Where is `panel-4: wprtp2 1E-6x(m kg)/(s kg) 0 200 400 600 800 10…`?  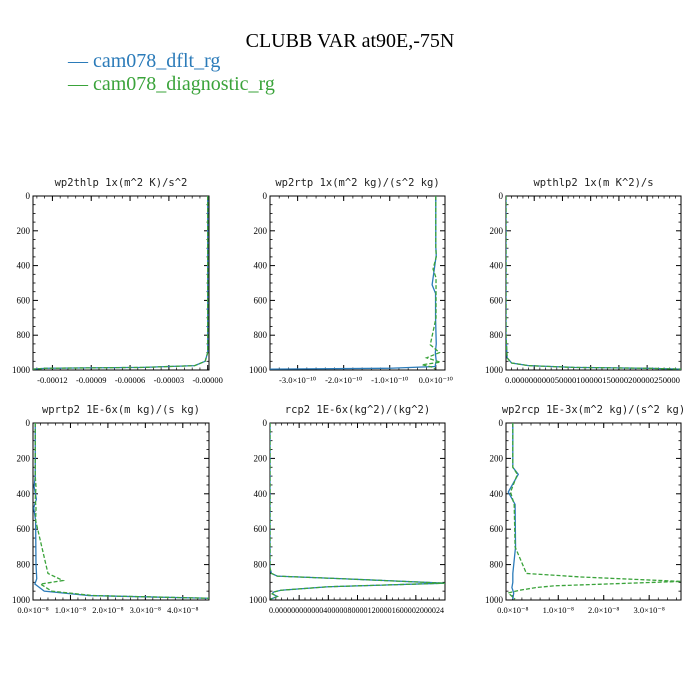
panel-4: wprtp2 1E-6x(m kg)/(s kg) 0 200 400 600 800 10… is located at coordinates (111, 509).